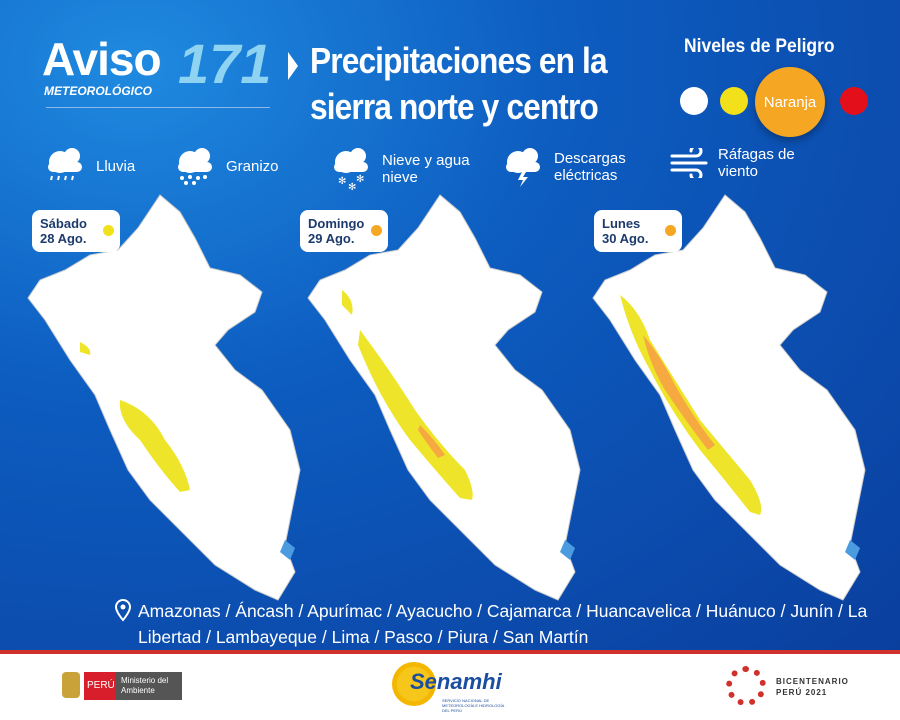 This screenshot has height=720, width=900. Describe the element at coordinates (195, 166) in the screenshot. I see `hail-icon` at that location.